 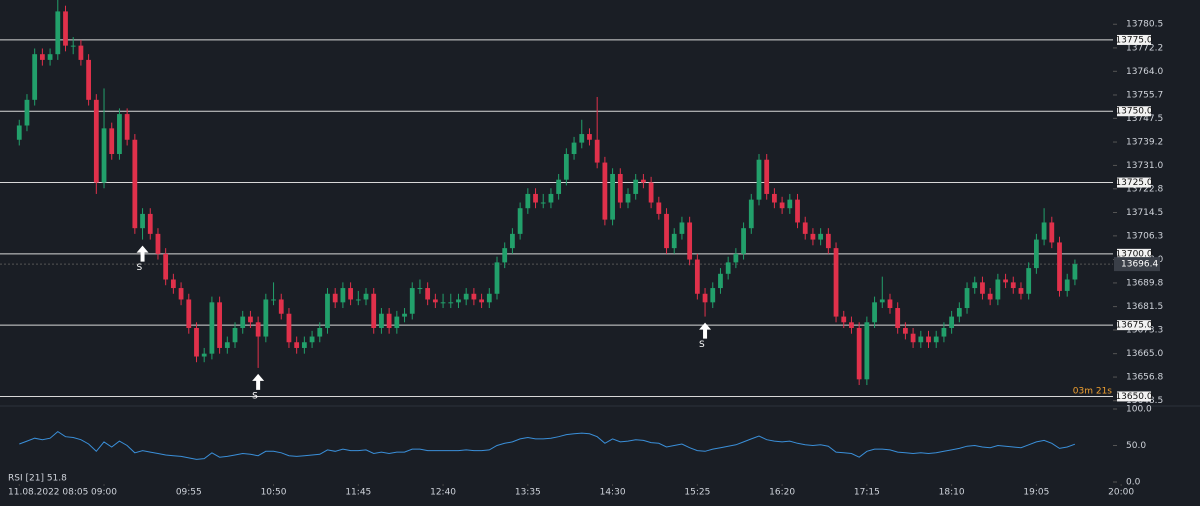 What do you see at coordinates (1144, 236) in the screenshot?
I see `y-tick-label: 13706.3` at bounding box center [1144, 236].